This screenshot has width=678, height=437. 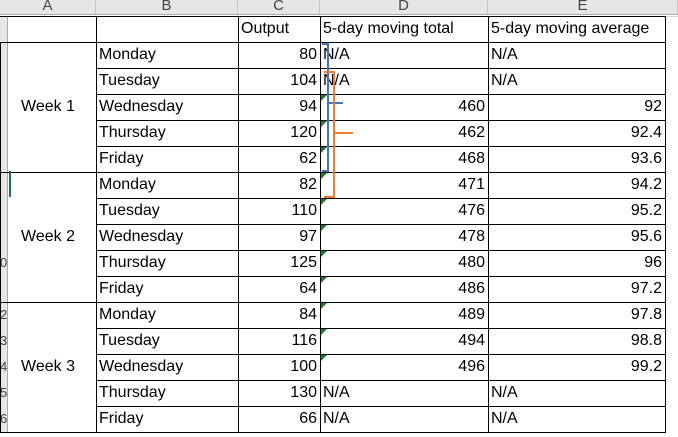 I want to click on output-cell: 120, so click(x=303, y=132).